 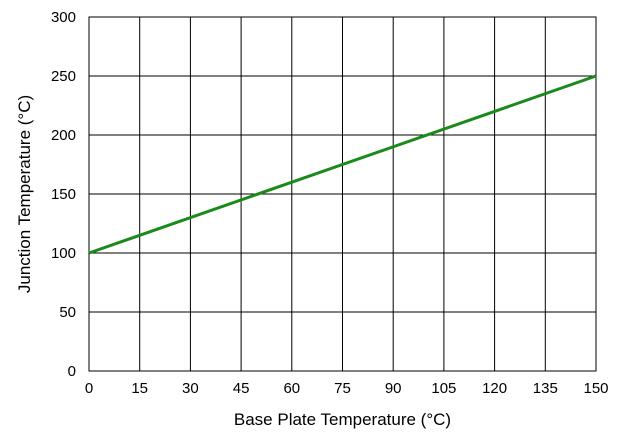 I want to click on x-tick-label: 60, so click(x=291, y=388).